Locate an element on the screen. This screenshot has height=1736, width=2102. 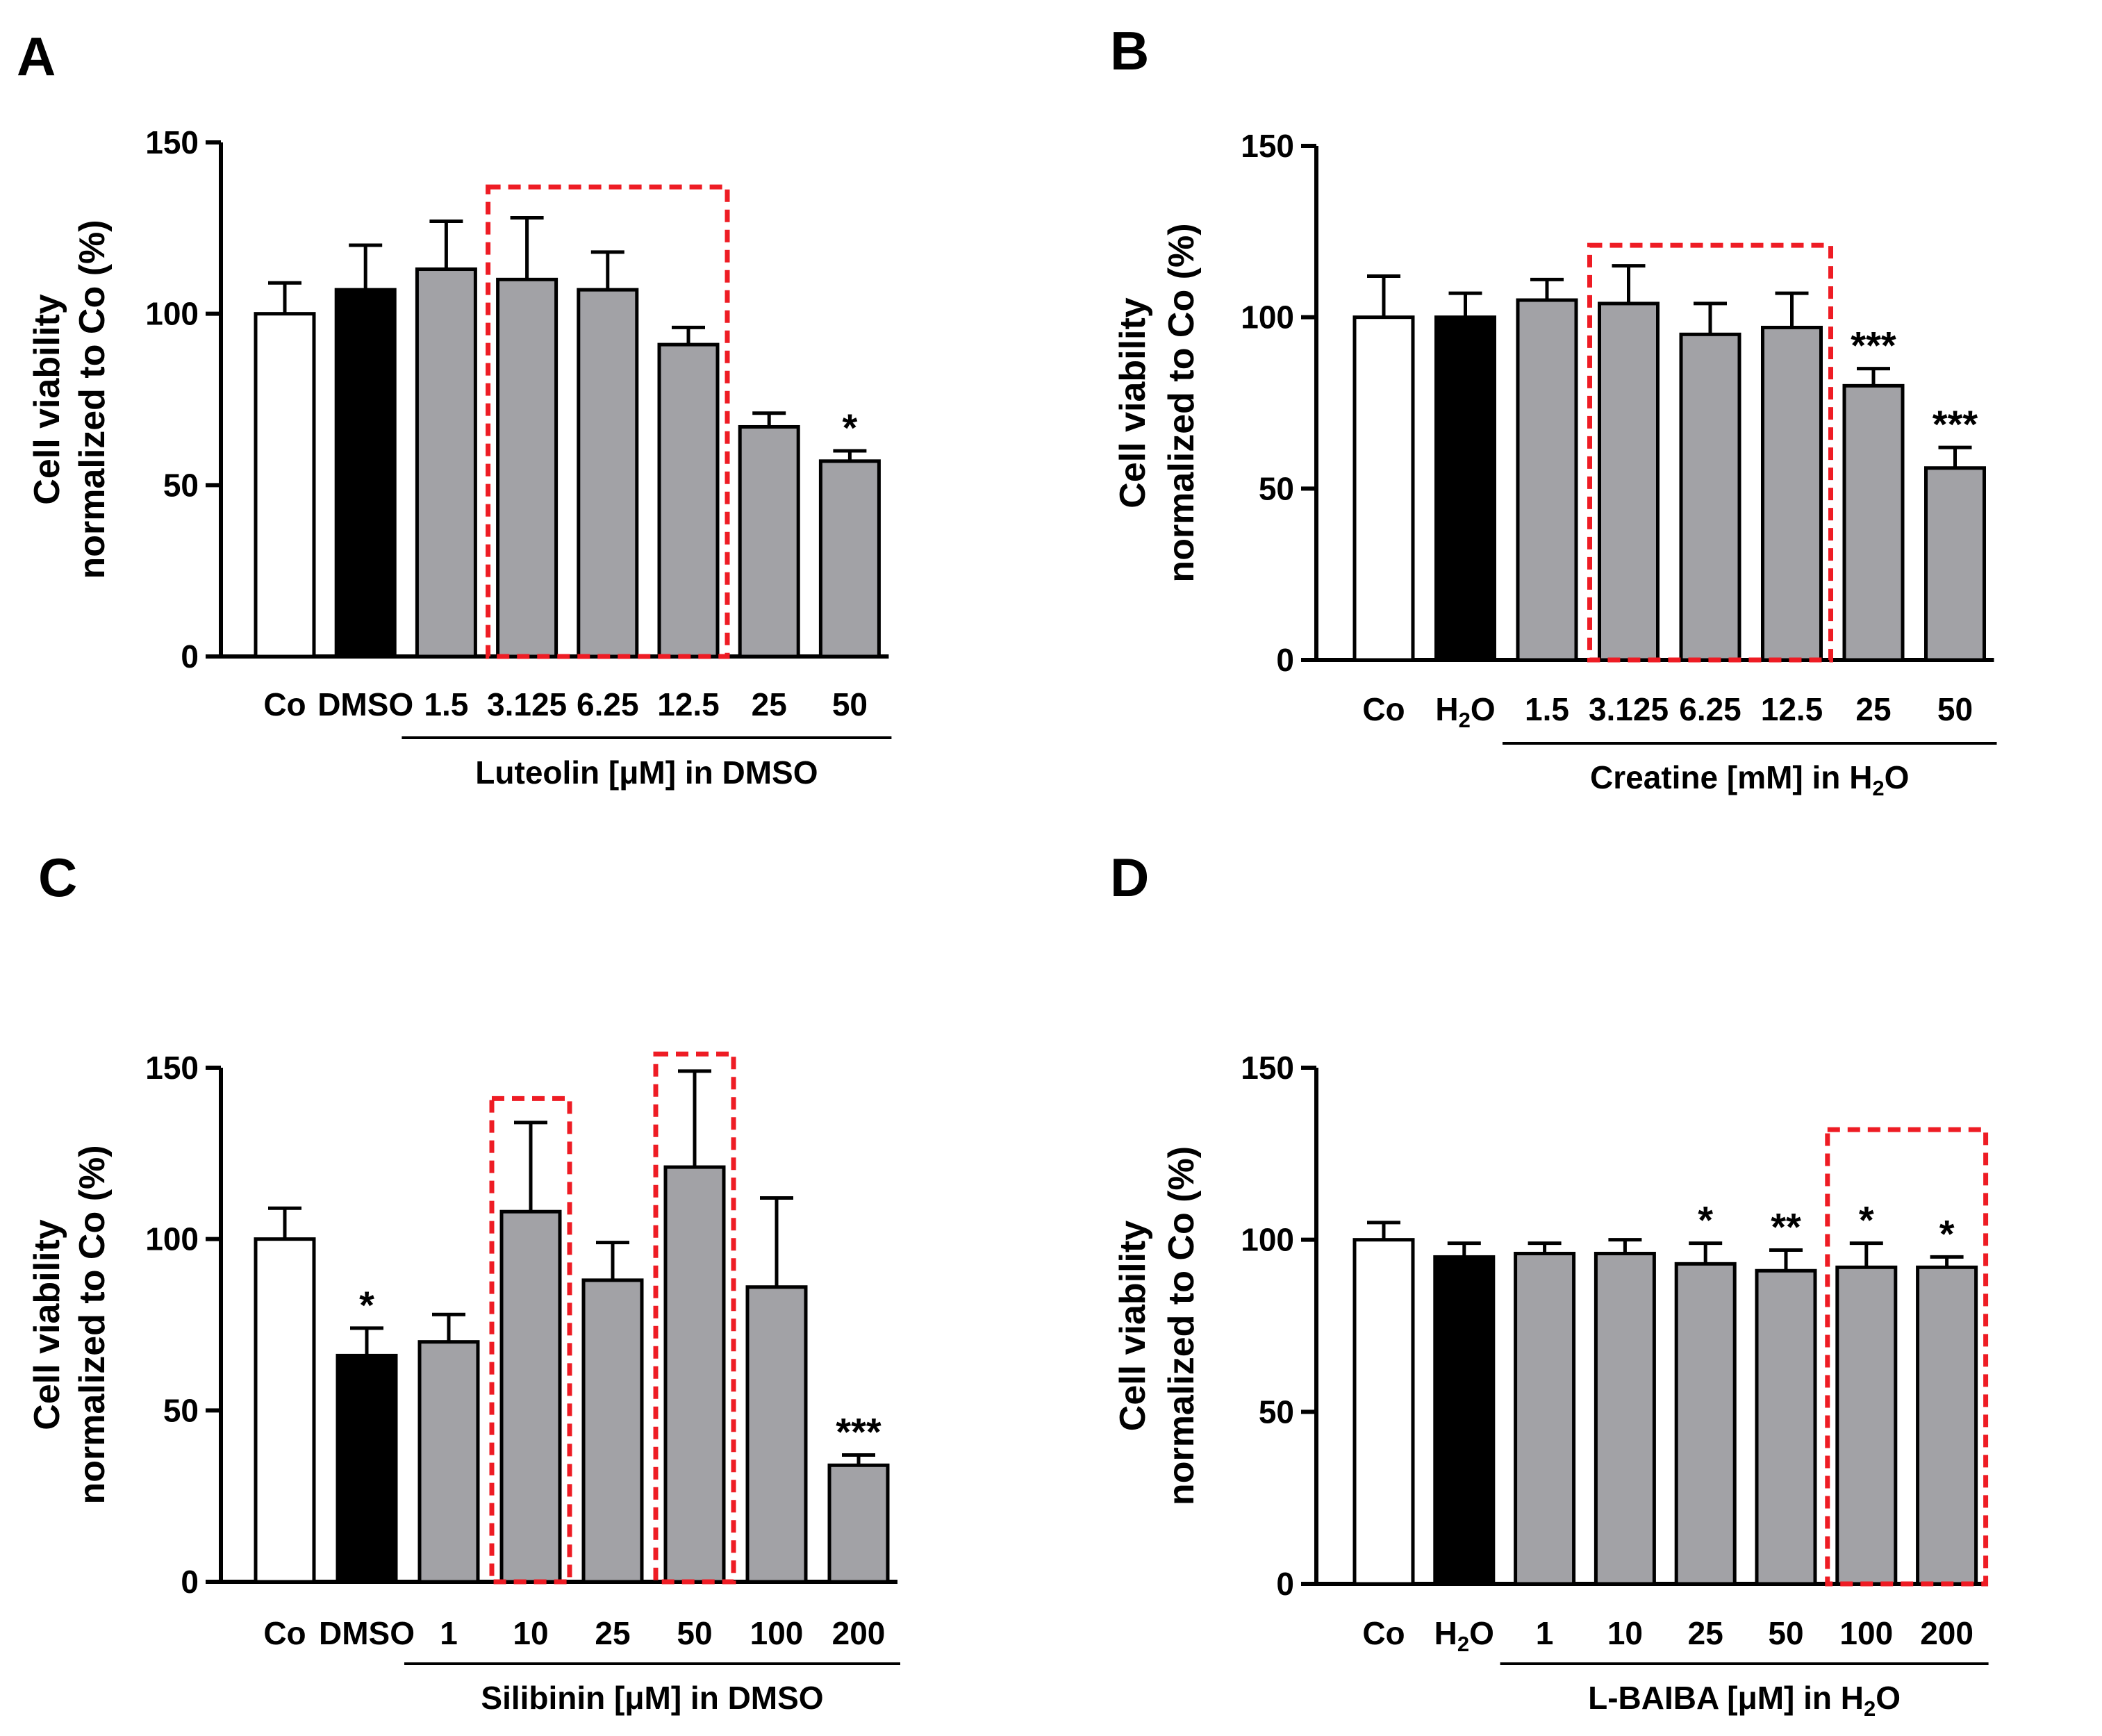
panel-letter: B is located at coordinates (1129, 50).